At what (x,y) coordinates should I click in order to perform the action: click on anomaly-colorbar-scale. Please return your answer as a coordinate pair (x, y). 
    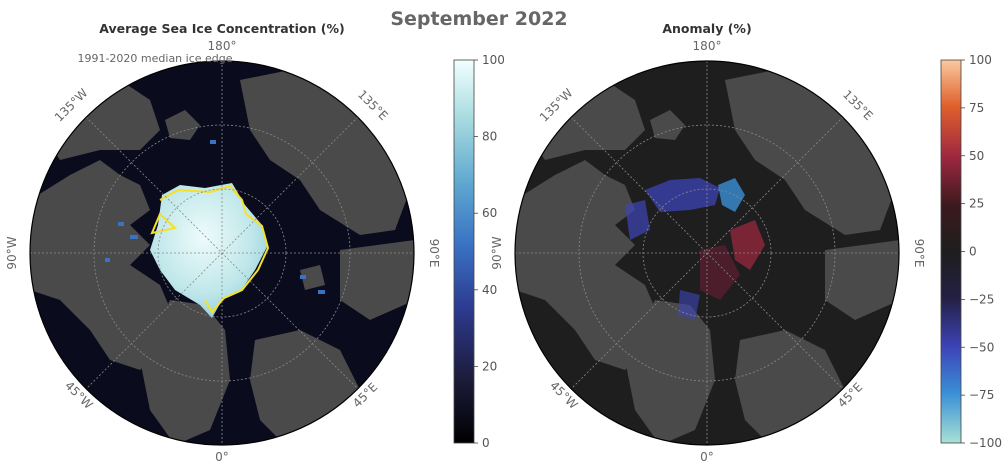
    Looking at the image, I should click on (951, 251).